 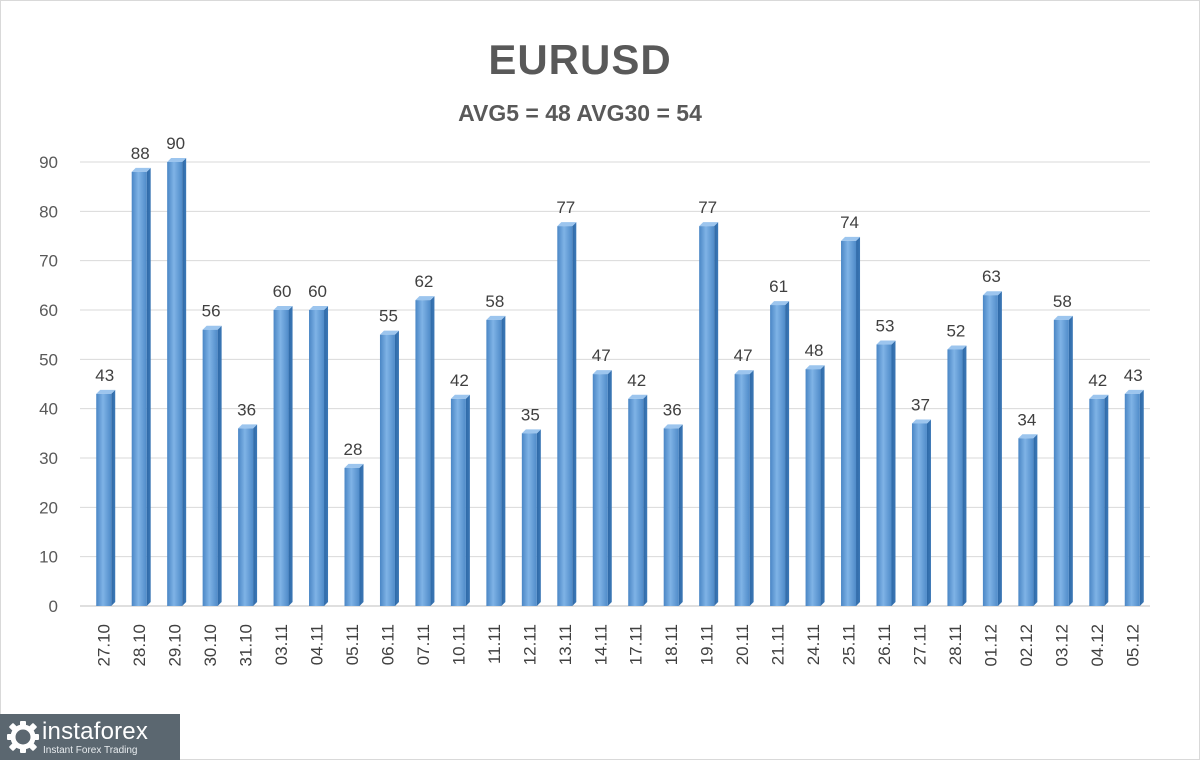 I want to click on x-tick-label: 20.11, so click(x=742, y=644).